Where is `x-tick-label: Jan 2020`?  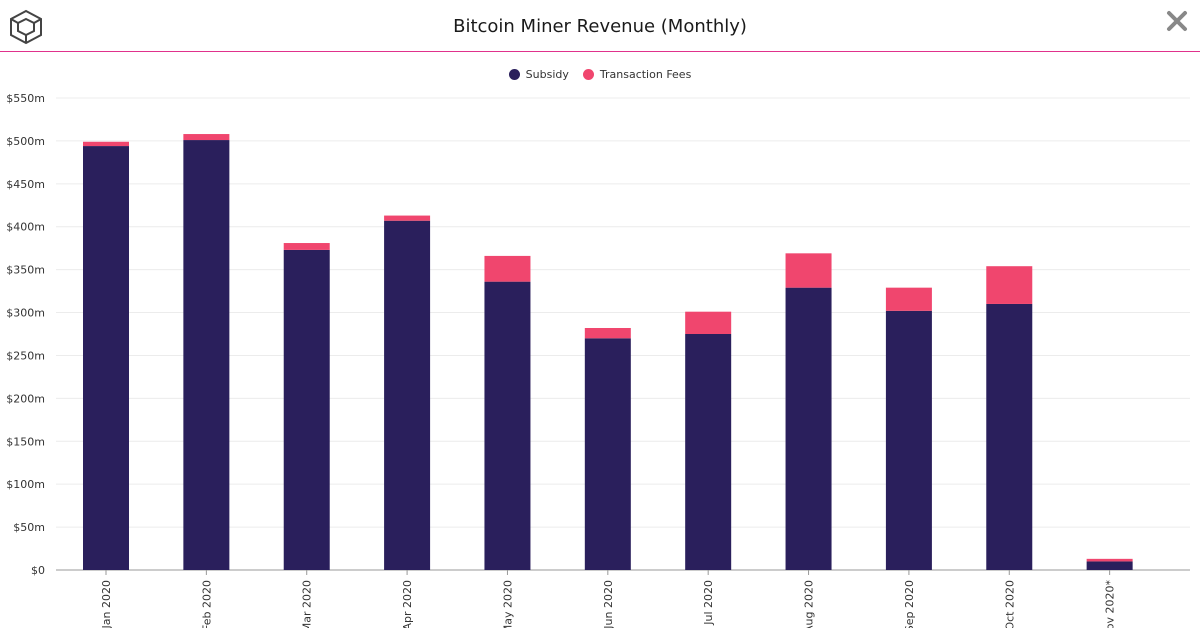 x-tick-label: Jan 2020 is located at coordinates (106, 604).